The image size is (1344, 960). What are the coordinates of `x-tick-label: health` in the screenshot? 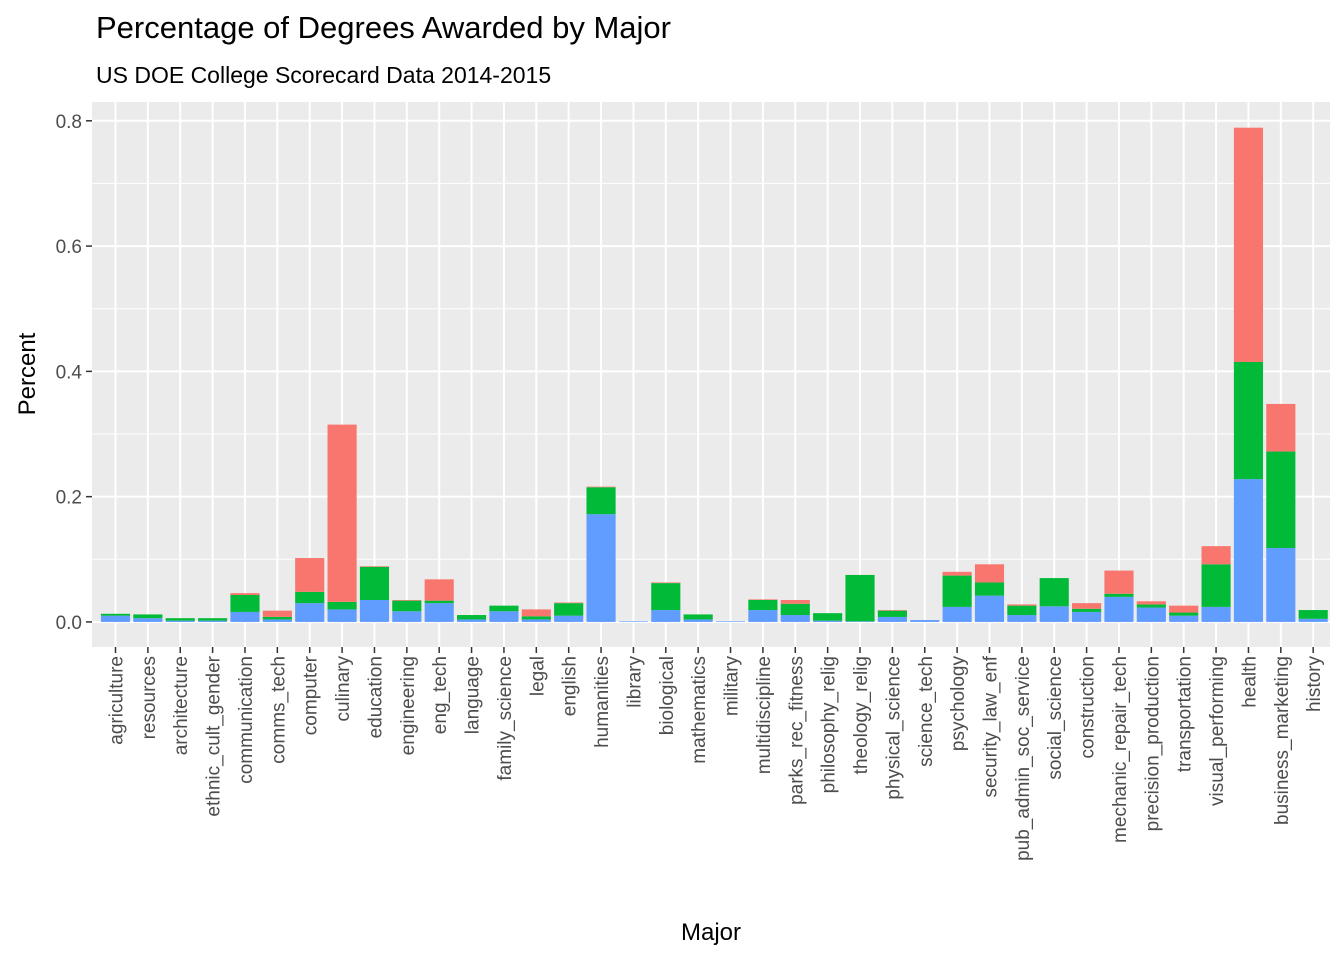 It's located at (1249, 682).